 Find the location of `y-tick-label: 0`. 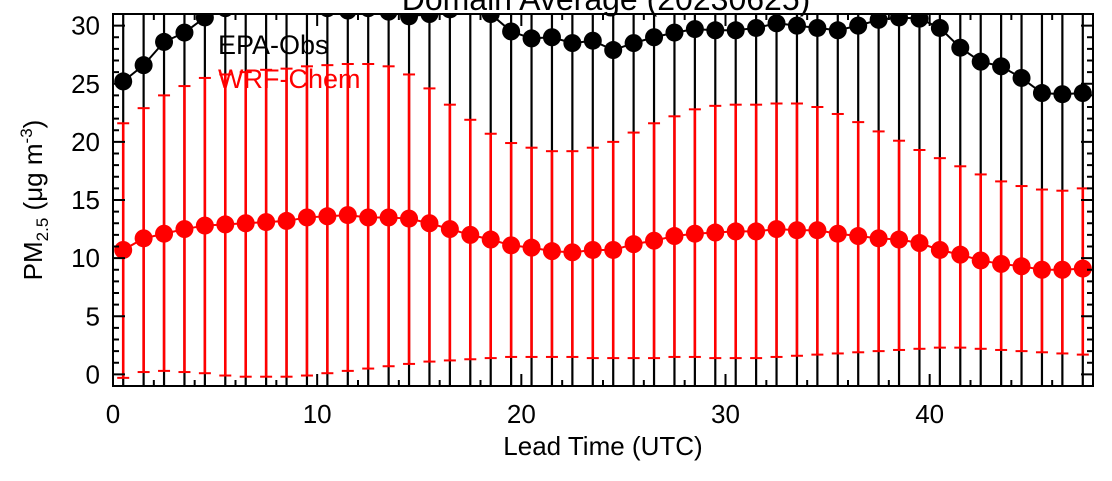

y-tick-label: 0 is located at coordinates (93, 374).